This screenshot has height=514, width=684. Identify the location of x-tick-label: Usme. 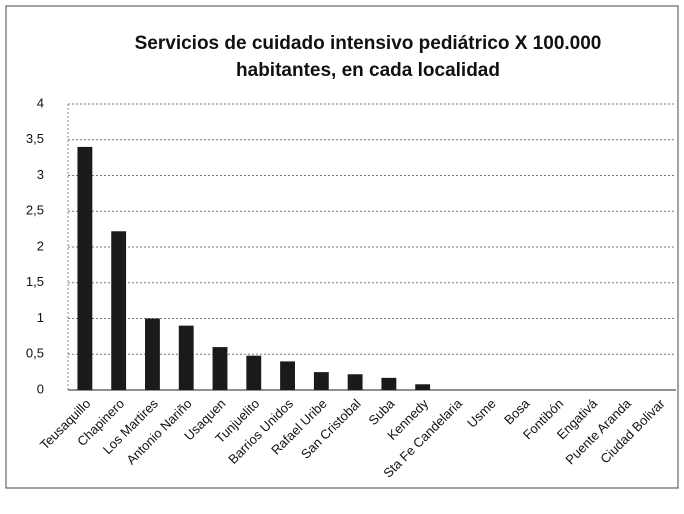
(481, 413).